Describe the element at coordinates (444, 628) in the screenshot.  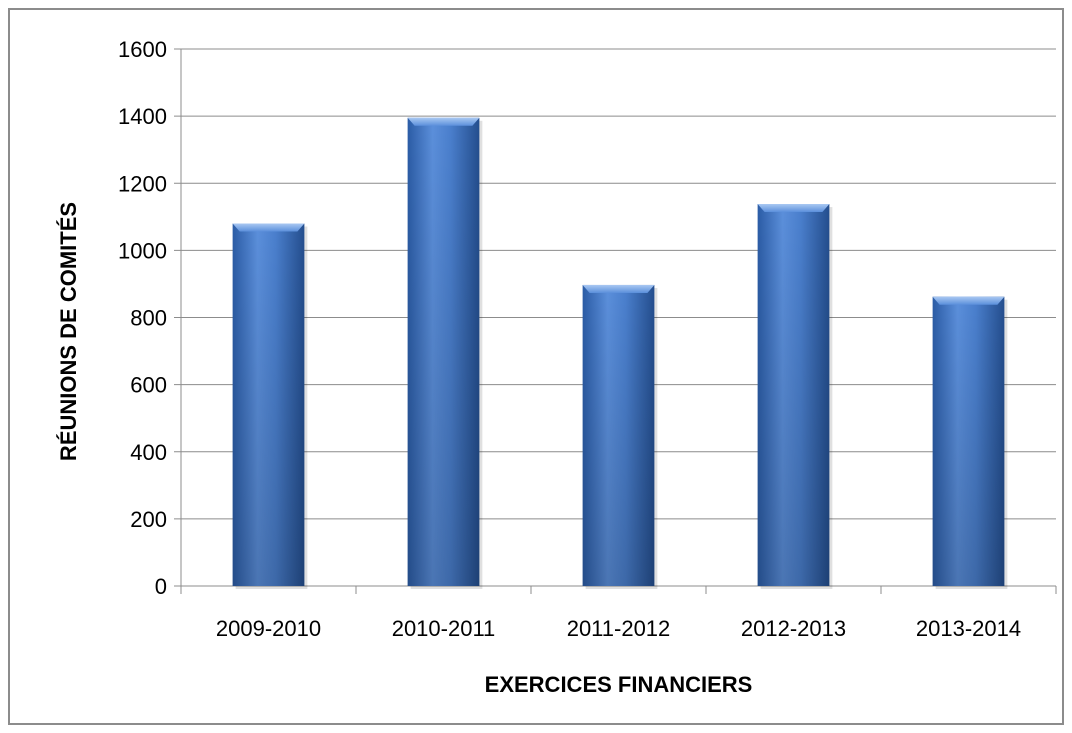
I see `x-tick-label: 2010-2011` at that location.